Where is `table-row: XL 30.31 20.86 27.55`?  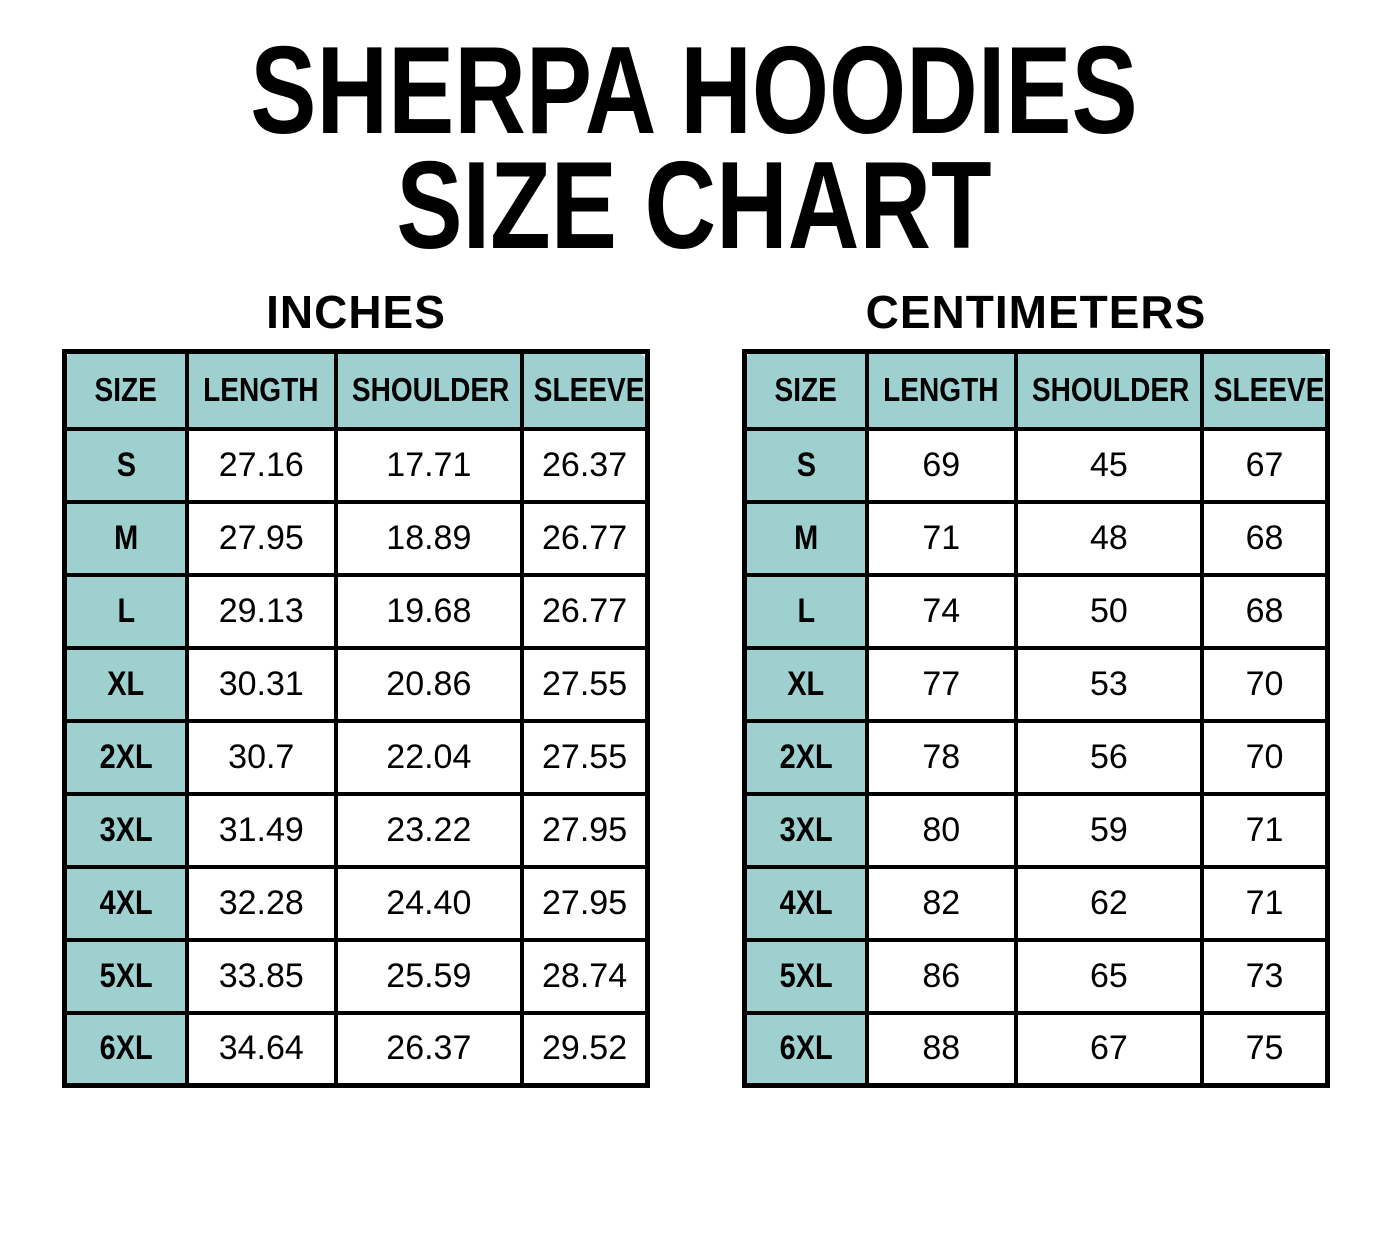 table-row: XL 30.31 20.86 27.55 is located at coordinates (356, 684).